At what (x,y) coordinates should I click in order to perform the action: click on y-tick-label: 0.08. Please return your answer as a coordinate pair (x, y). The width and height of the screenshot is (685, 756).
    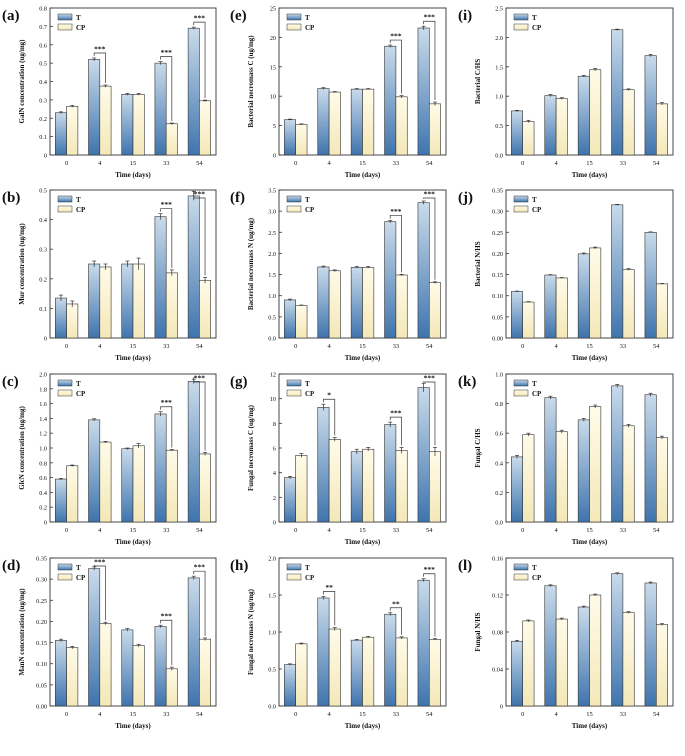
    Looking at the image, I should click on (497, 633).